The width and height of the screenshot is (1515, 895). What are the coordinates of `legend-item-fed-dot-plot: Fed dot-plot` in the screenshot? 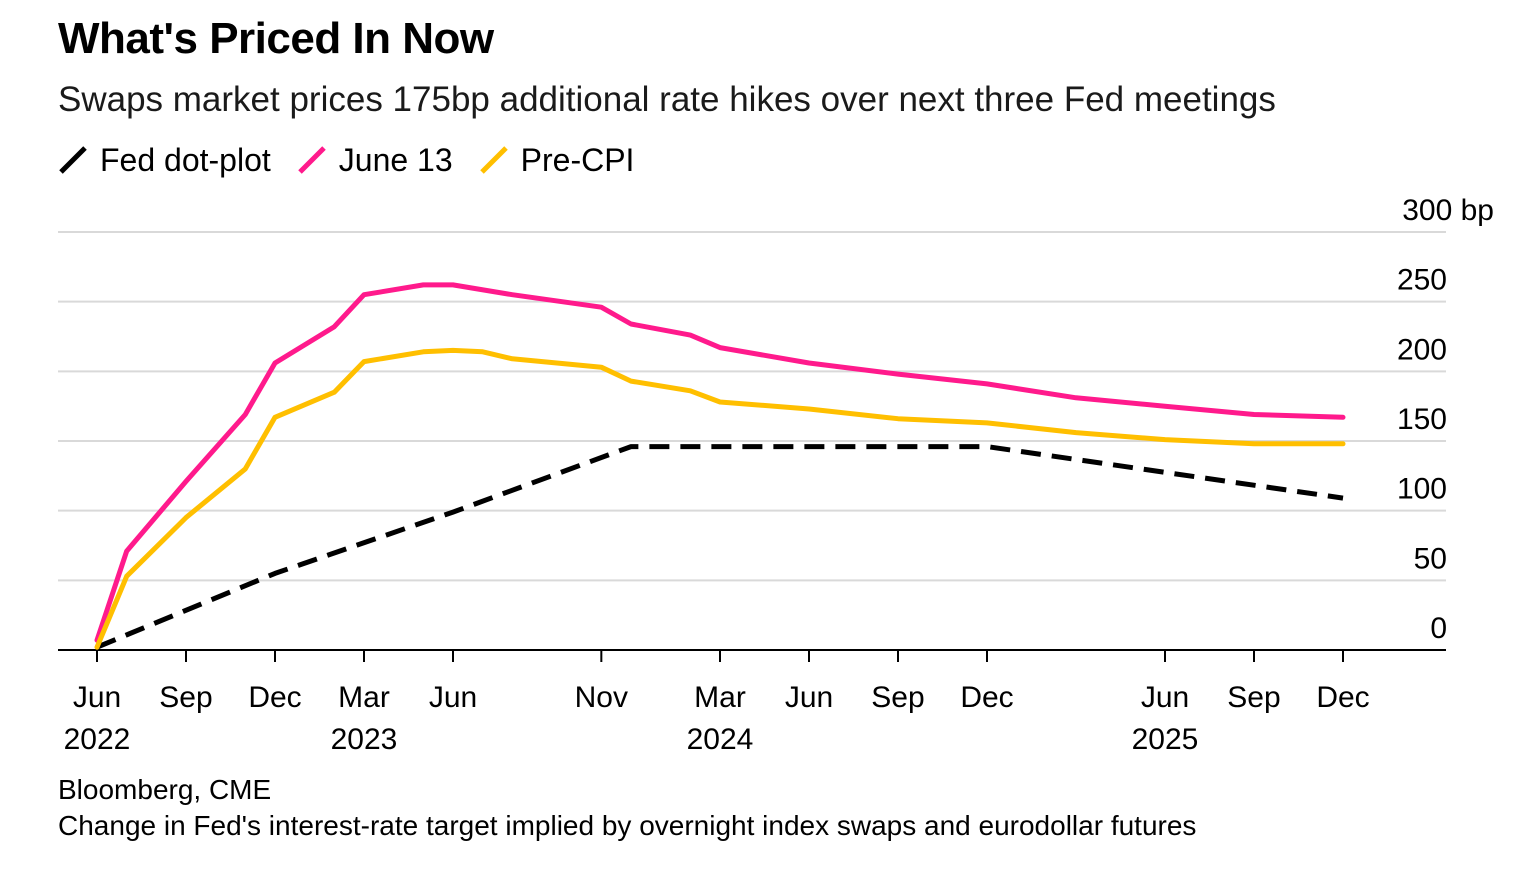 It's located at (164, 160).